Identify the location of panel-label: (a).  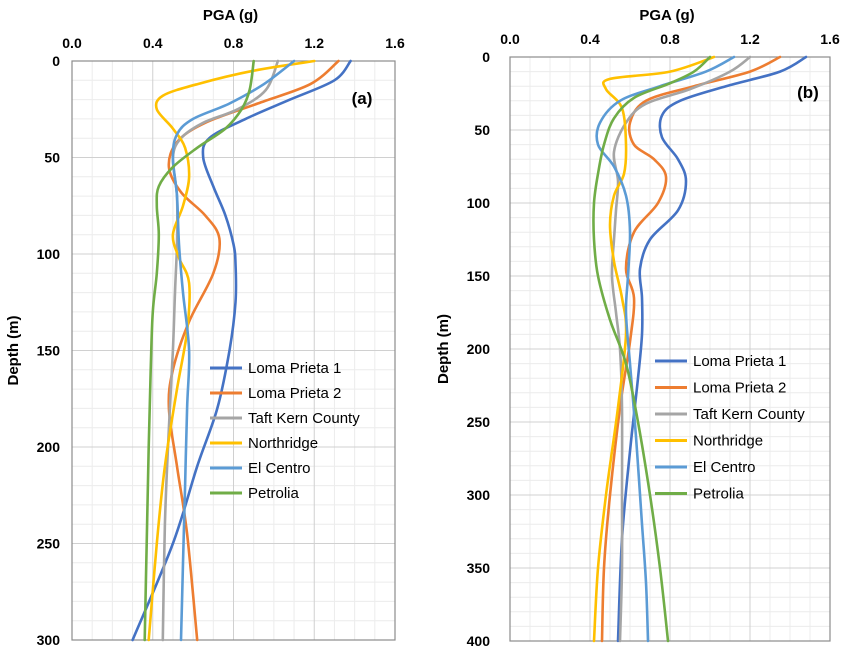
(362, 98).